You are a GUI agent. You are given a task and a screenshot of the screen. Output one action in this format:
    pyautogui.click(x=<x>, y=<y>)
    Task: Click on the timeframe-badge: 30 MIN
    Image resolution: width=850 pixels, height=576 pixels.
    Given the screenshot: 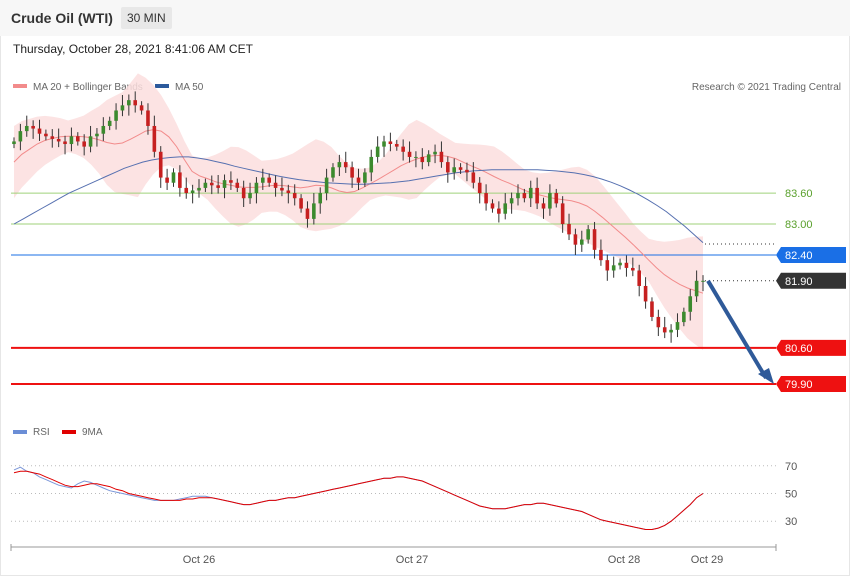 What is the action you would take?
    pyautogui.click(x=146, y=18)
    